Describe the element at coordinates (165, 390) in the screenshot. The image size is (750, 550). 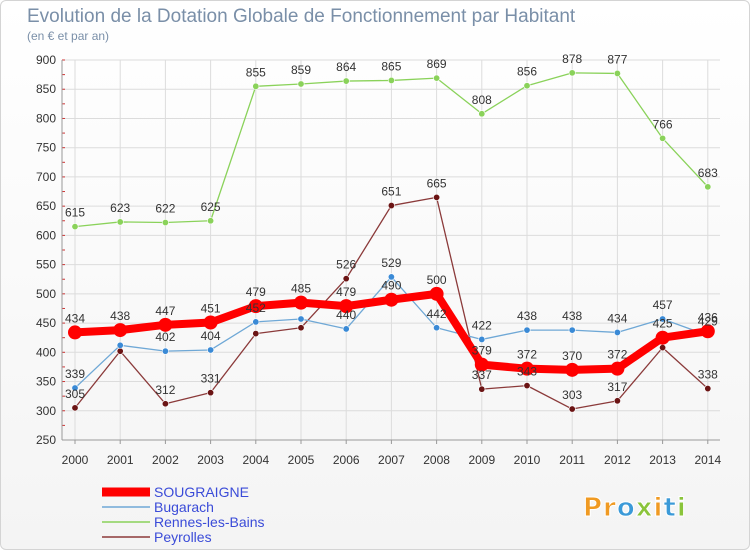
I see `data-label: 312` at that location.